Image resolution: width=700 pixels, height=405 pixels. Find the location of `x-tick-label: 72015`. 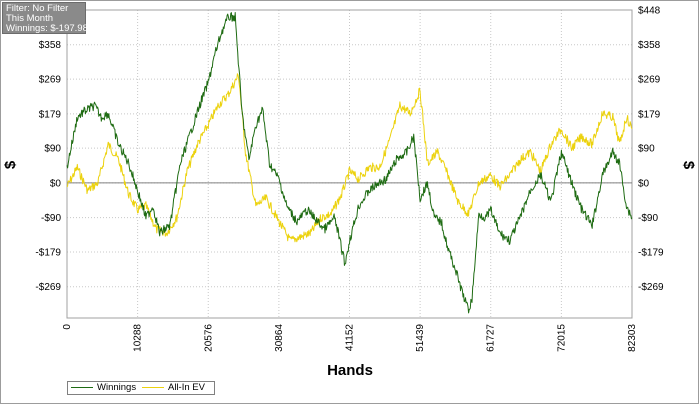

x-tick-label: 72015 is located at coordinates (561, 338).